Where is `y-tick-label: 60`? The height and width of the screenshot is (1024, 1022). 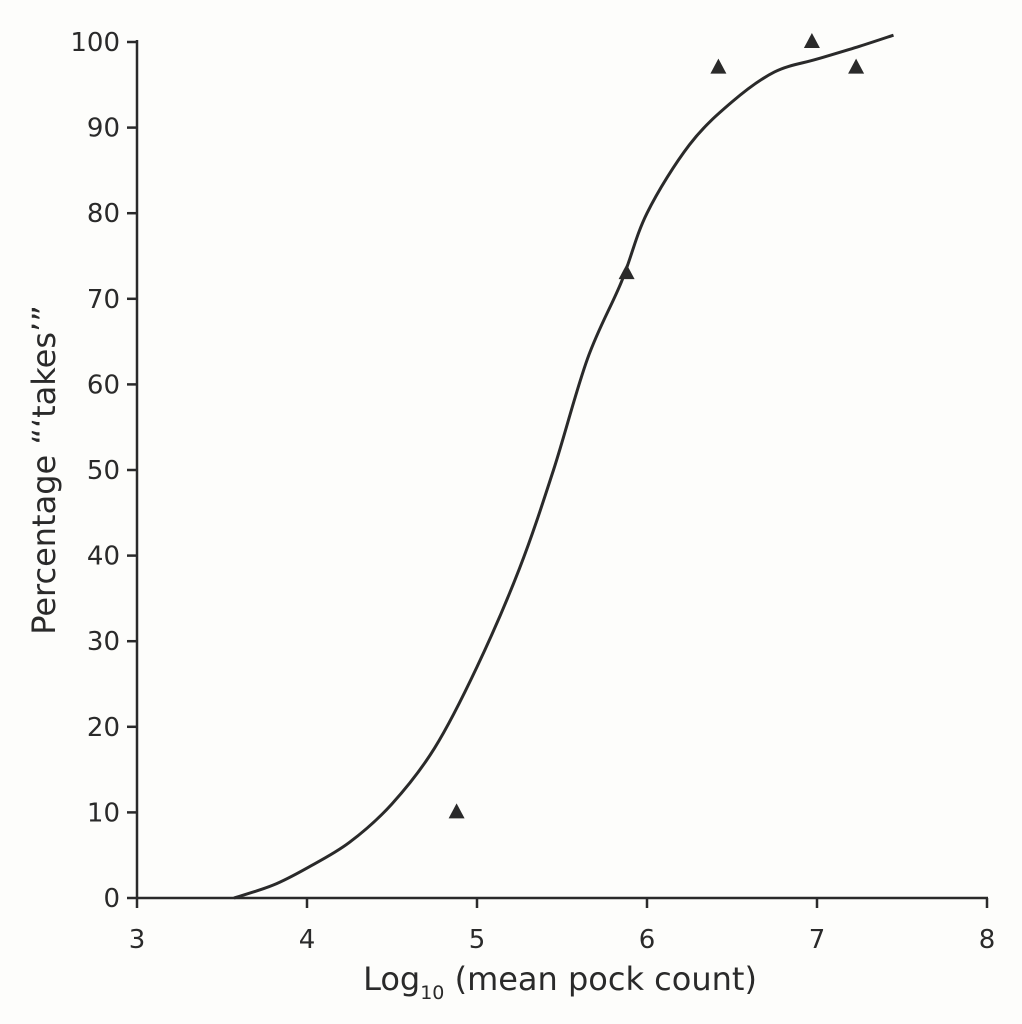
y-tick-label: 60 is located at coordinates (103, 385).